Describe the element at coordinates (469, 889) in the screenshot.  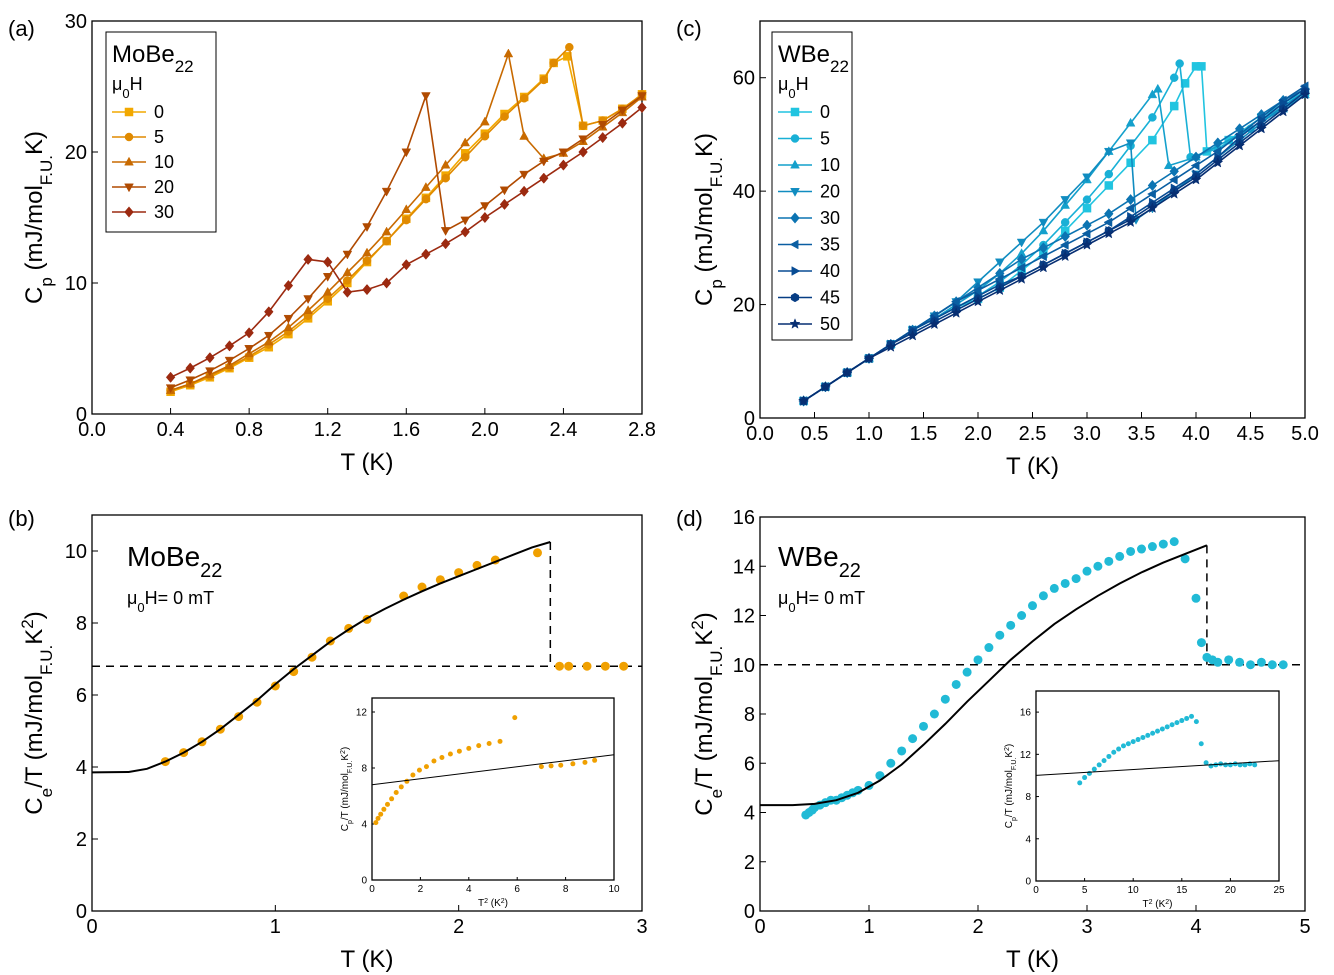
I see `x-tick-label: 4` at that location.